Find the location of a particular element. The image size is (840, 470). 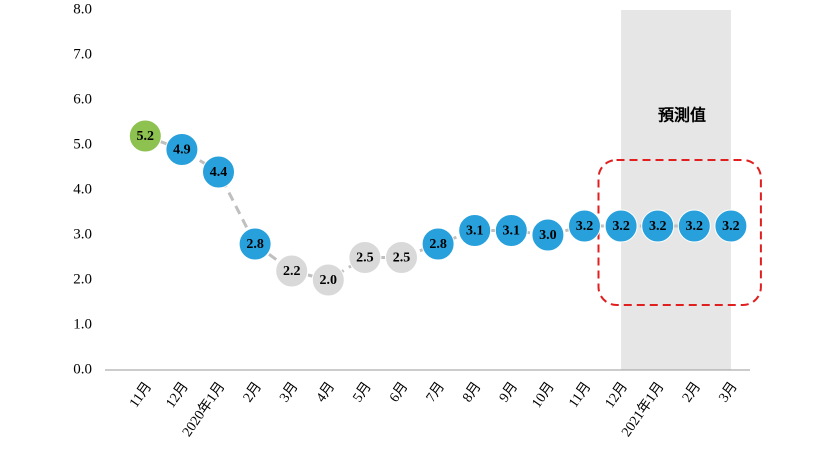

y-tick-label: 1.0 is located at coordinates (82, 324).